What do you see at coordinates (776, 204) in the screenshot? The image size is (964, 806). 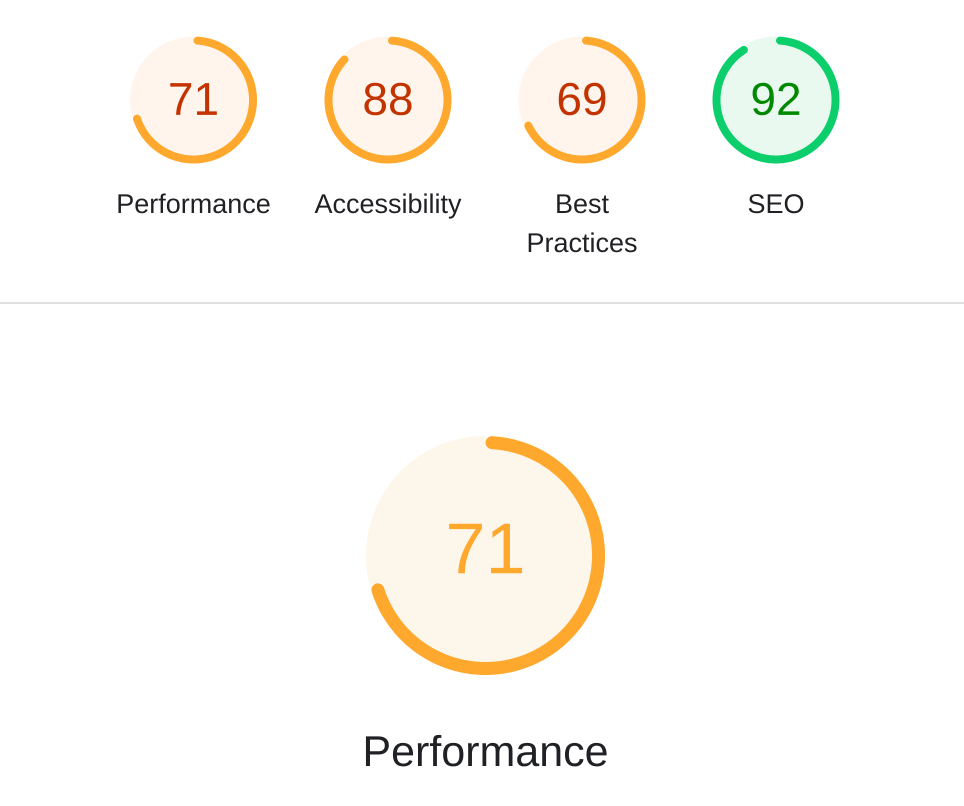 I see `text: SEO` at bounding box center [776, 204].